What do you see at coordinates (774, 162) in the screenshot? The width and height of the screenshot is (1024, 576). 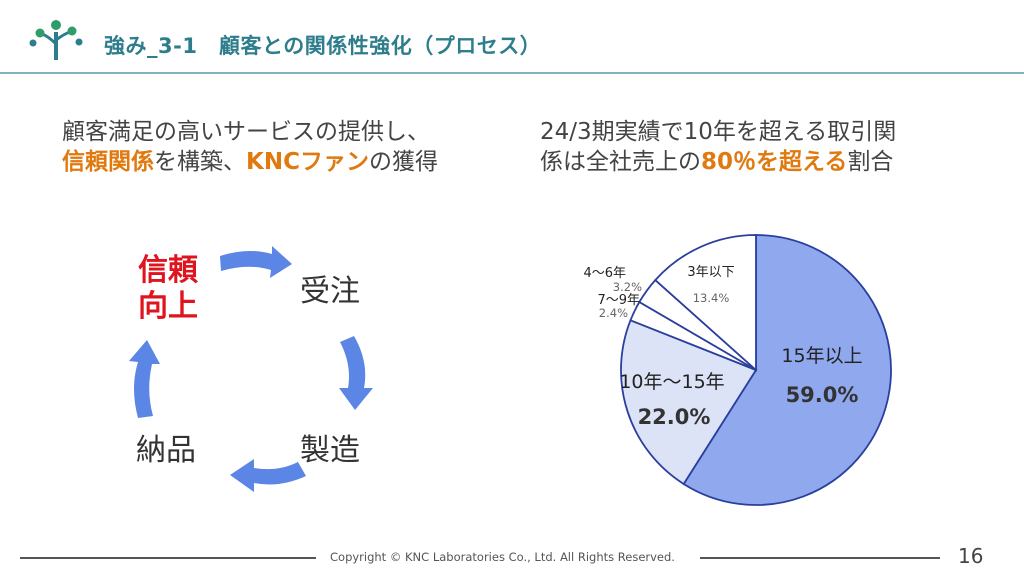 I see `highlight-share: 80％を超える` at bounding box center [774, 162].